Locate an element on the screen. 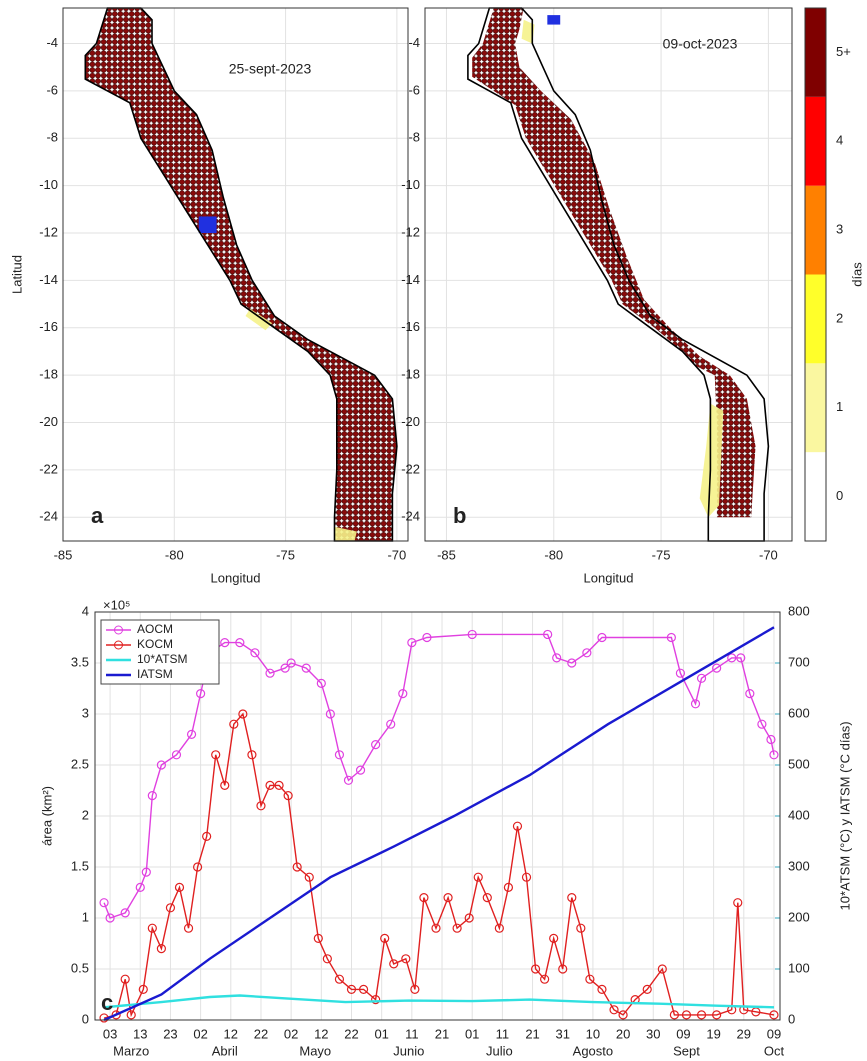 This screenshot has width=867, height=1061. y-tick-label: 2 is located at coordinates (85, 814).